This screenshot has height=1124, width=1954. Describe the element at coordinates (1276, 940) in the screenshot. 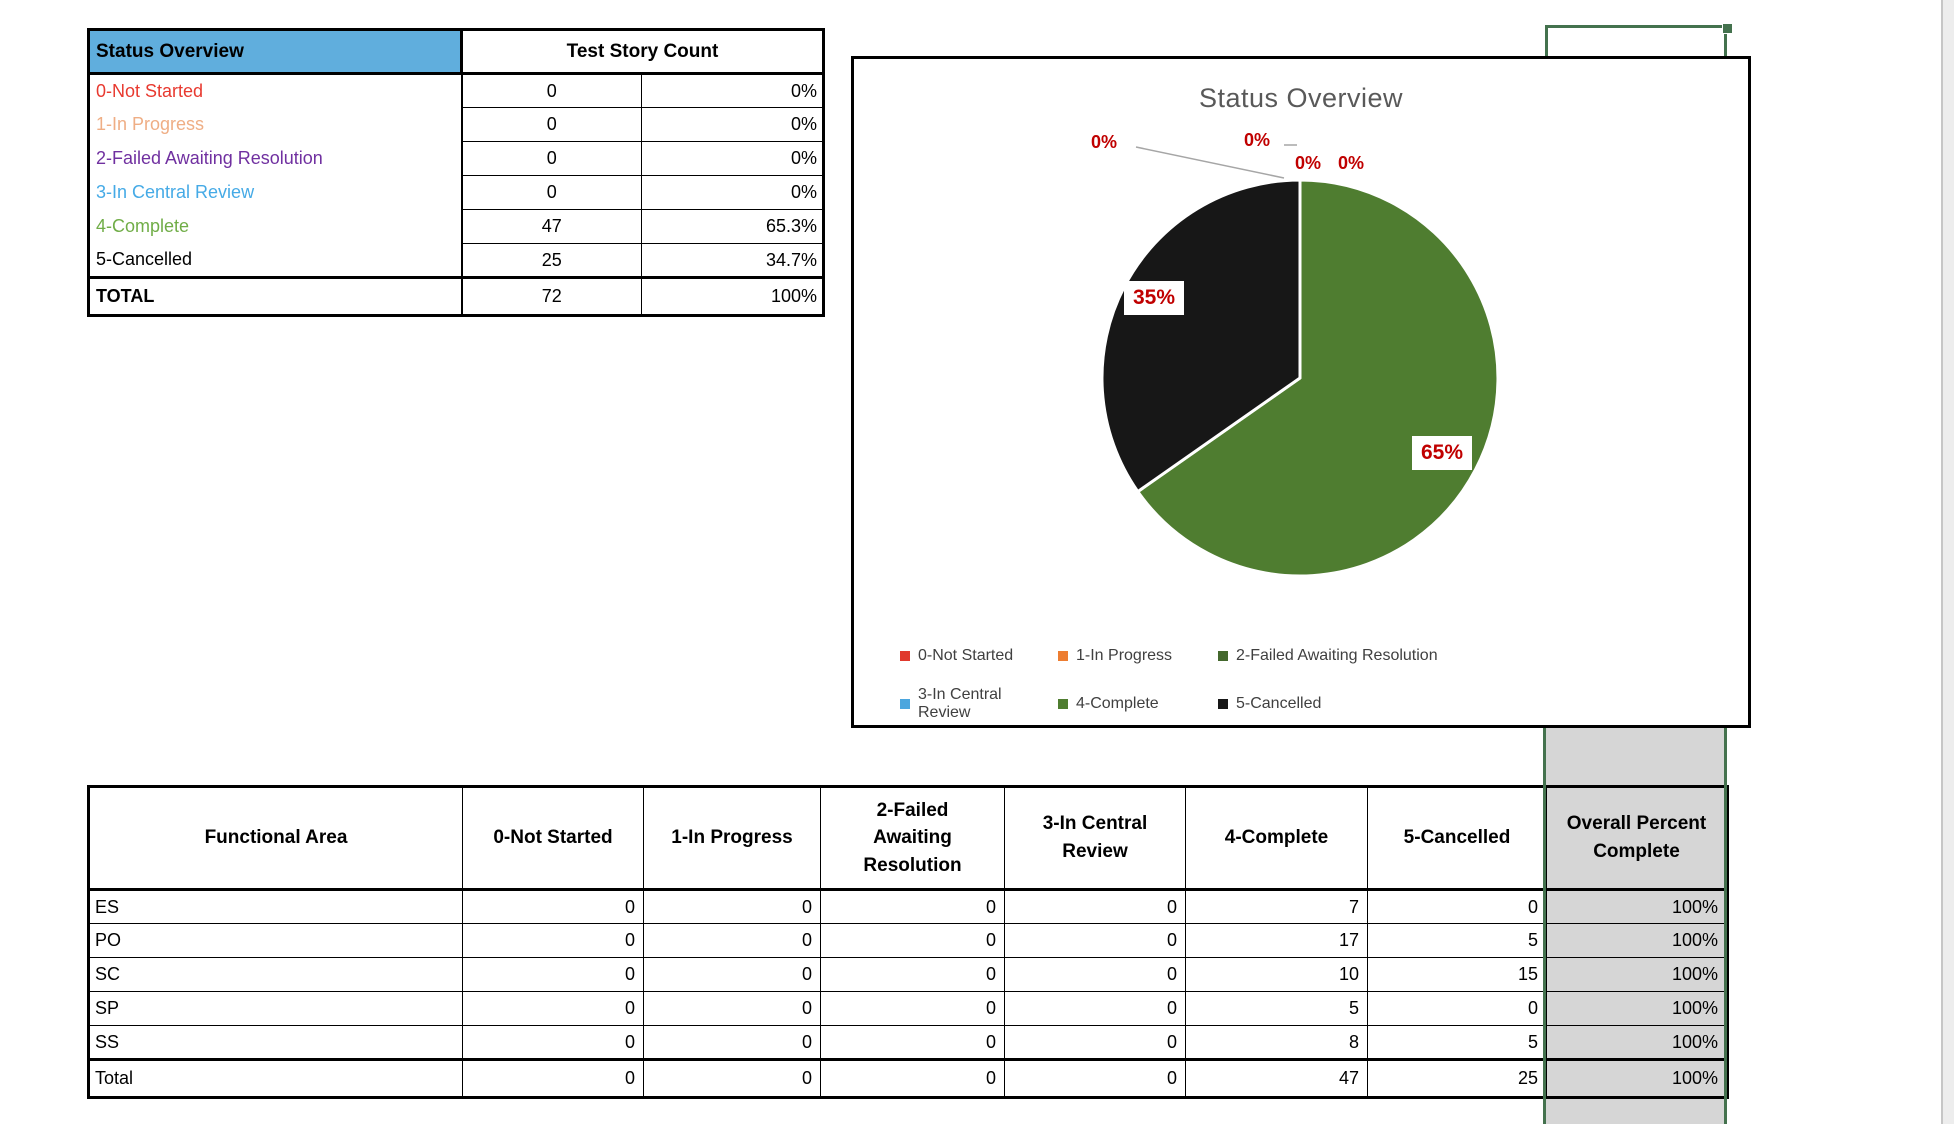

I see `func-value-cell: 17` at that location.